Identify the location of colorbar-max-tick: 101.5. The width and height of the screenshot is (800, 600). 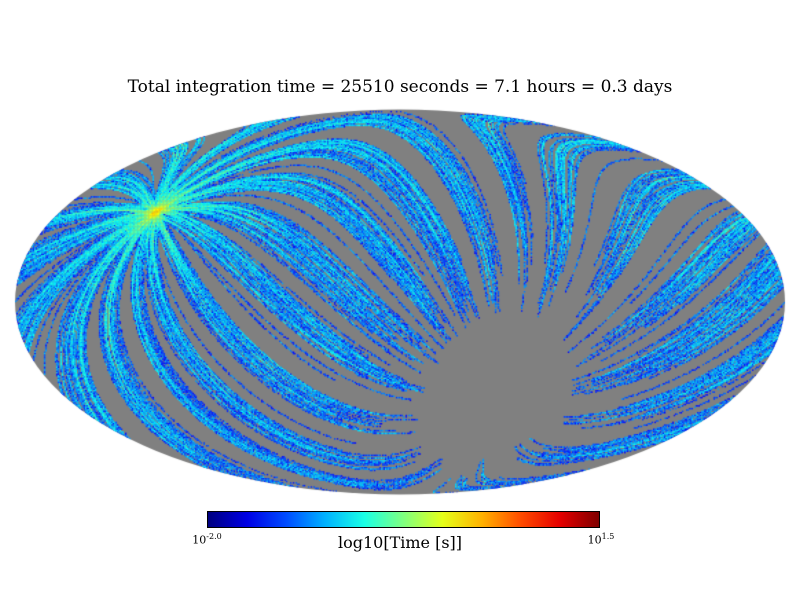
(601, 539).